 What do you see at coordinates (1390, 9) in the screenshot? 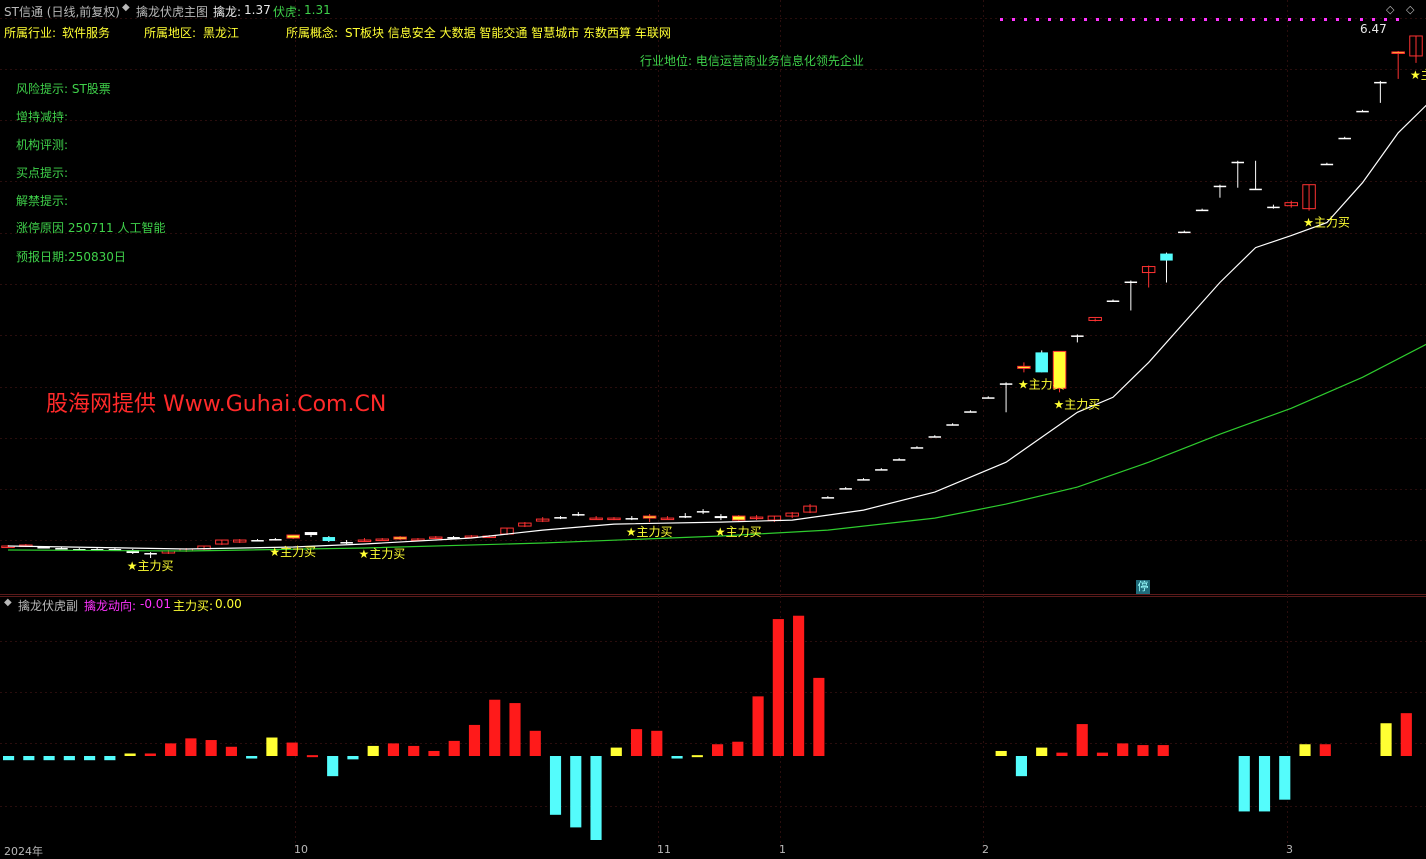
I see `diamond-left-icon: ◇` at bounding box center [1390, 9].